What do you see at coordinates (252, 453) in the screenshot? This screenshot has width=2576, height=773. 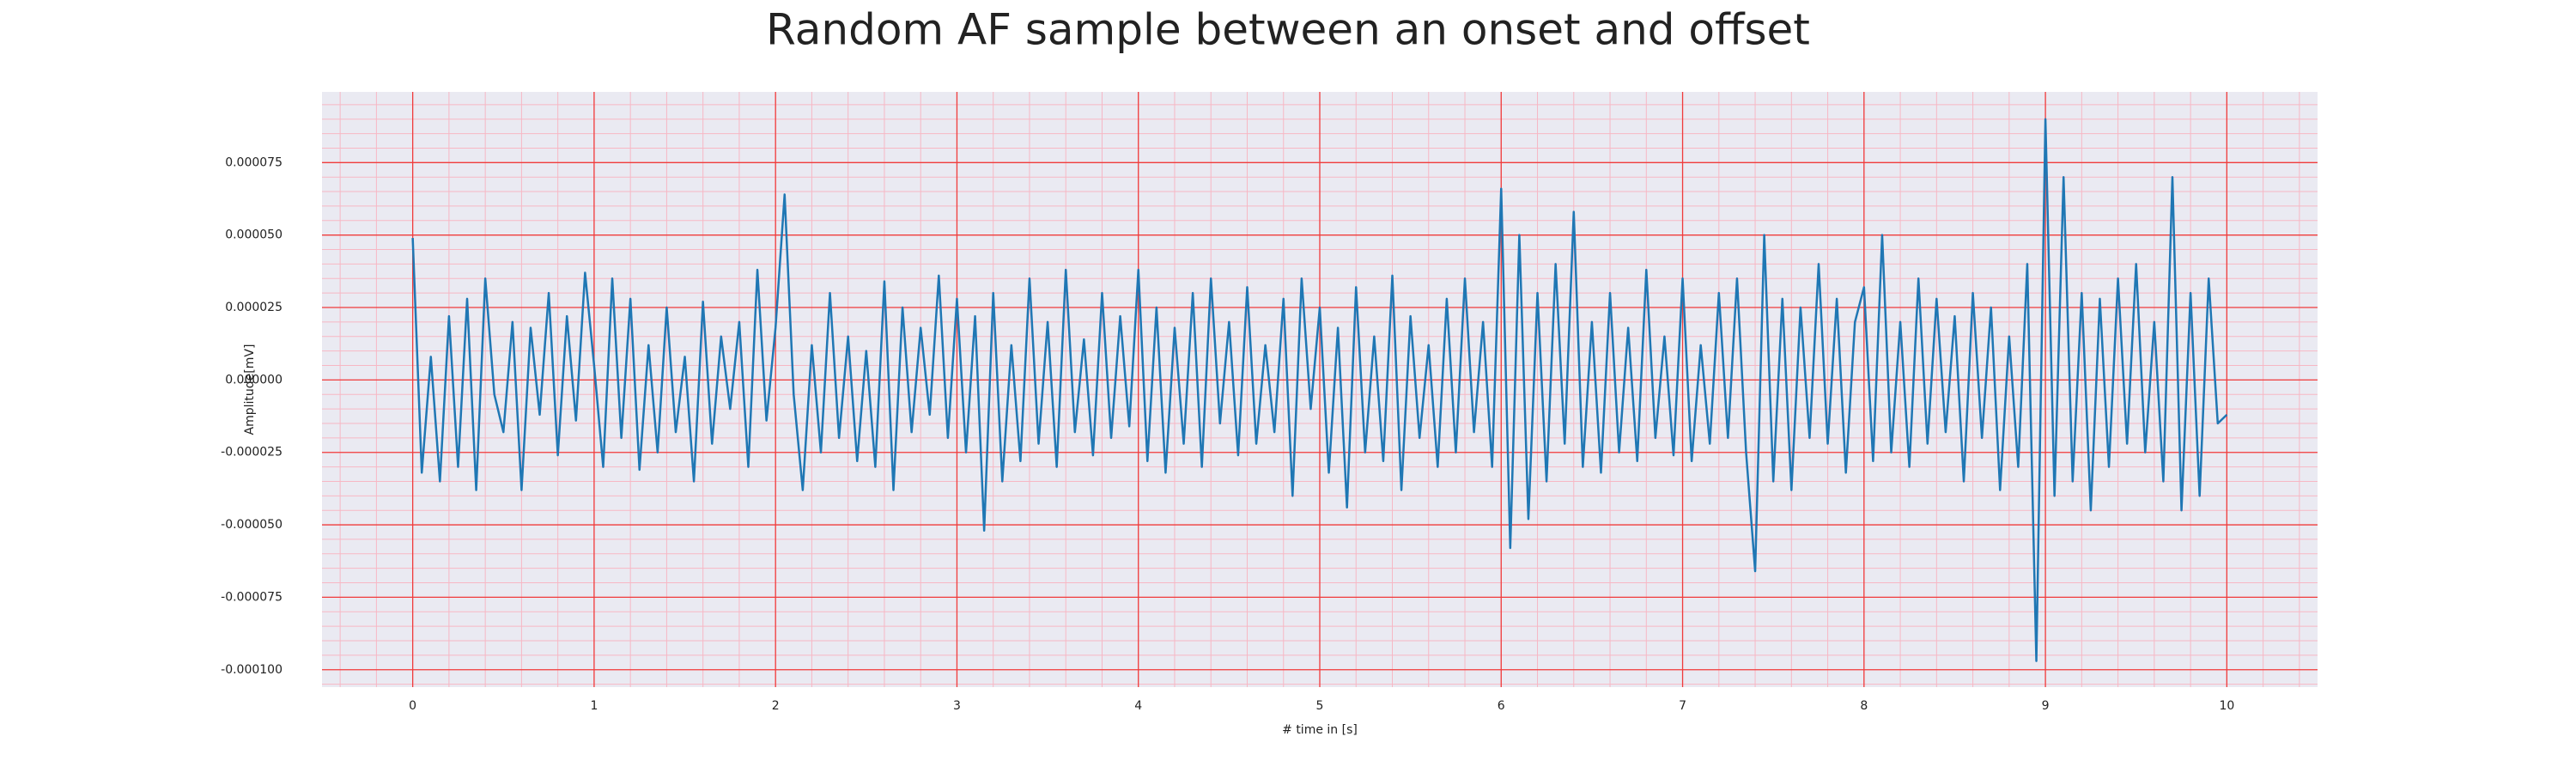 I see `y-tick-label: -0.000025` at bounding box center [252, 453].